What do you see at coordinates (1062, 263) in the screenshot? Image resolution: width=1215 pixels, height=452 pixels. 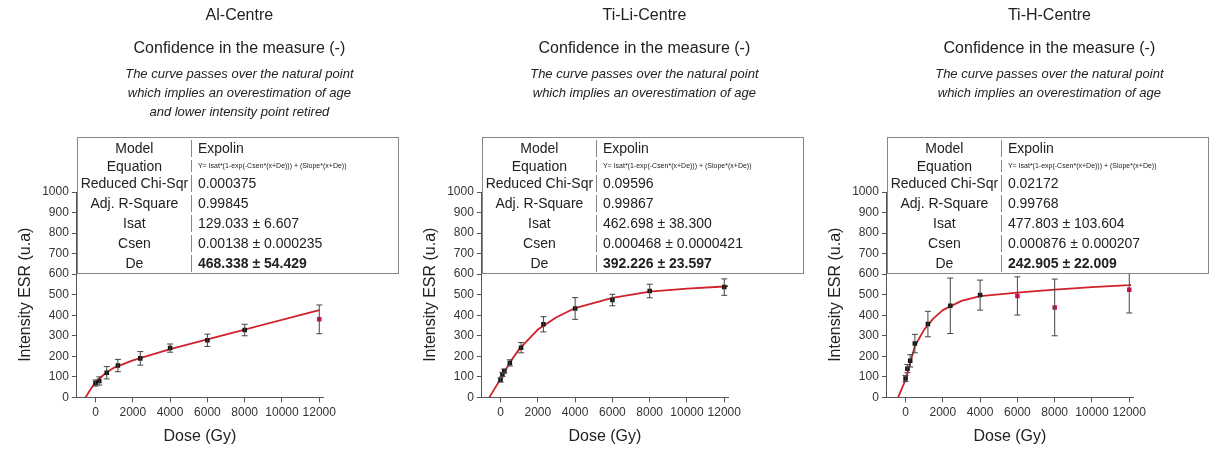 I see `annotation: 242.905 ± 22.009` at bounding box center [1062, 263].